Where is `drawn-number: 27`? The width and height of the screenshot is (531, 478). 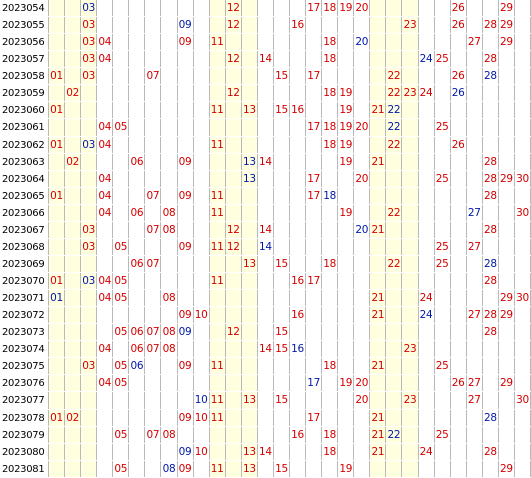 drawn-number: 27 is located at coordinates (475, 212).